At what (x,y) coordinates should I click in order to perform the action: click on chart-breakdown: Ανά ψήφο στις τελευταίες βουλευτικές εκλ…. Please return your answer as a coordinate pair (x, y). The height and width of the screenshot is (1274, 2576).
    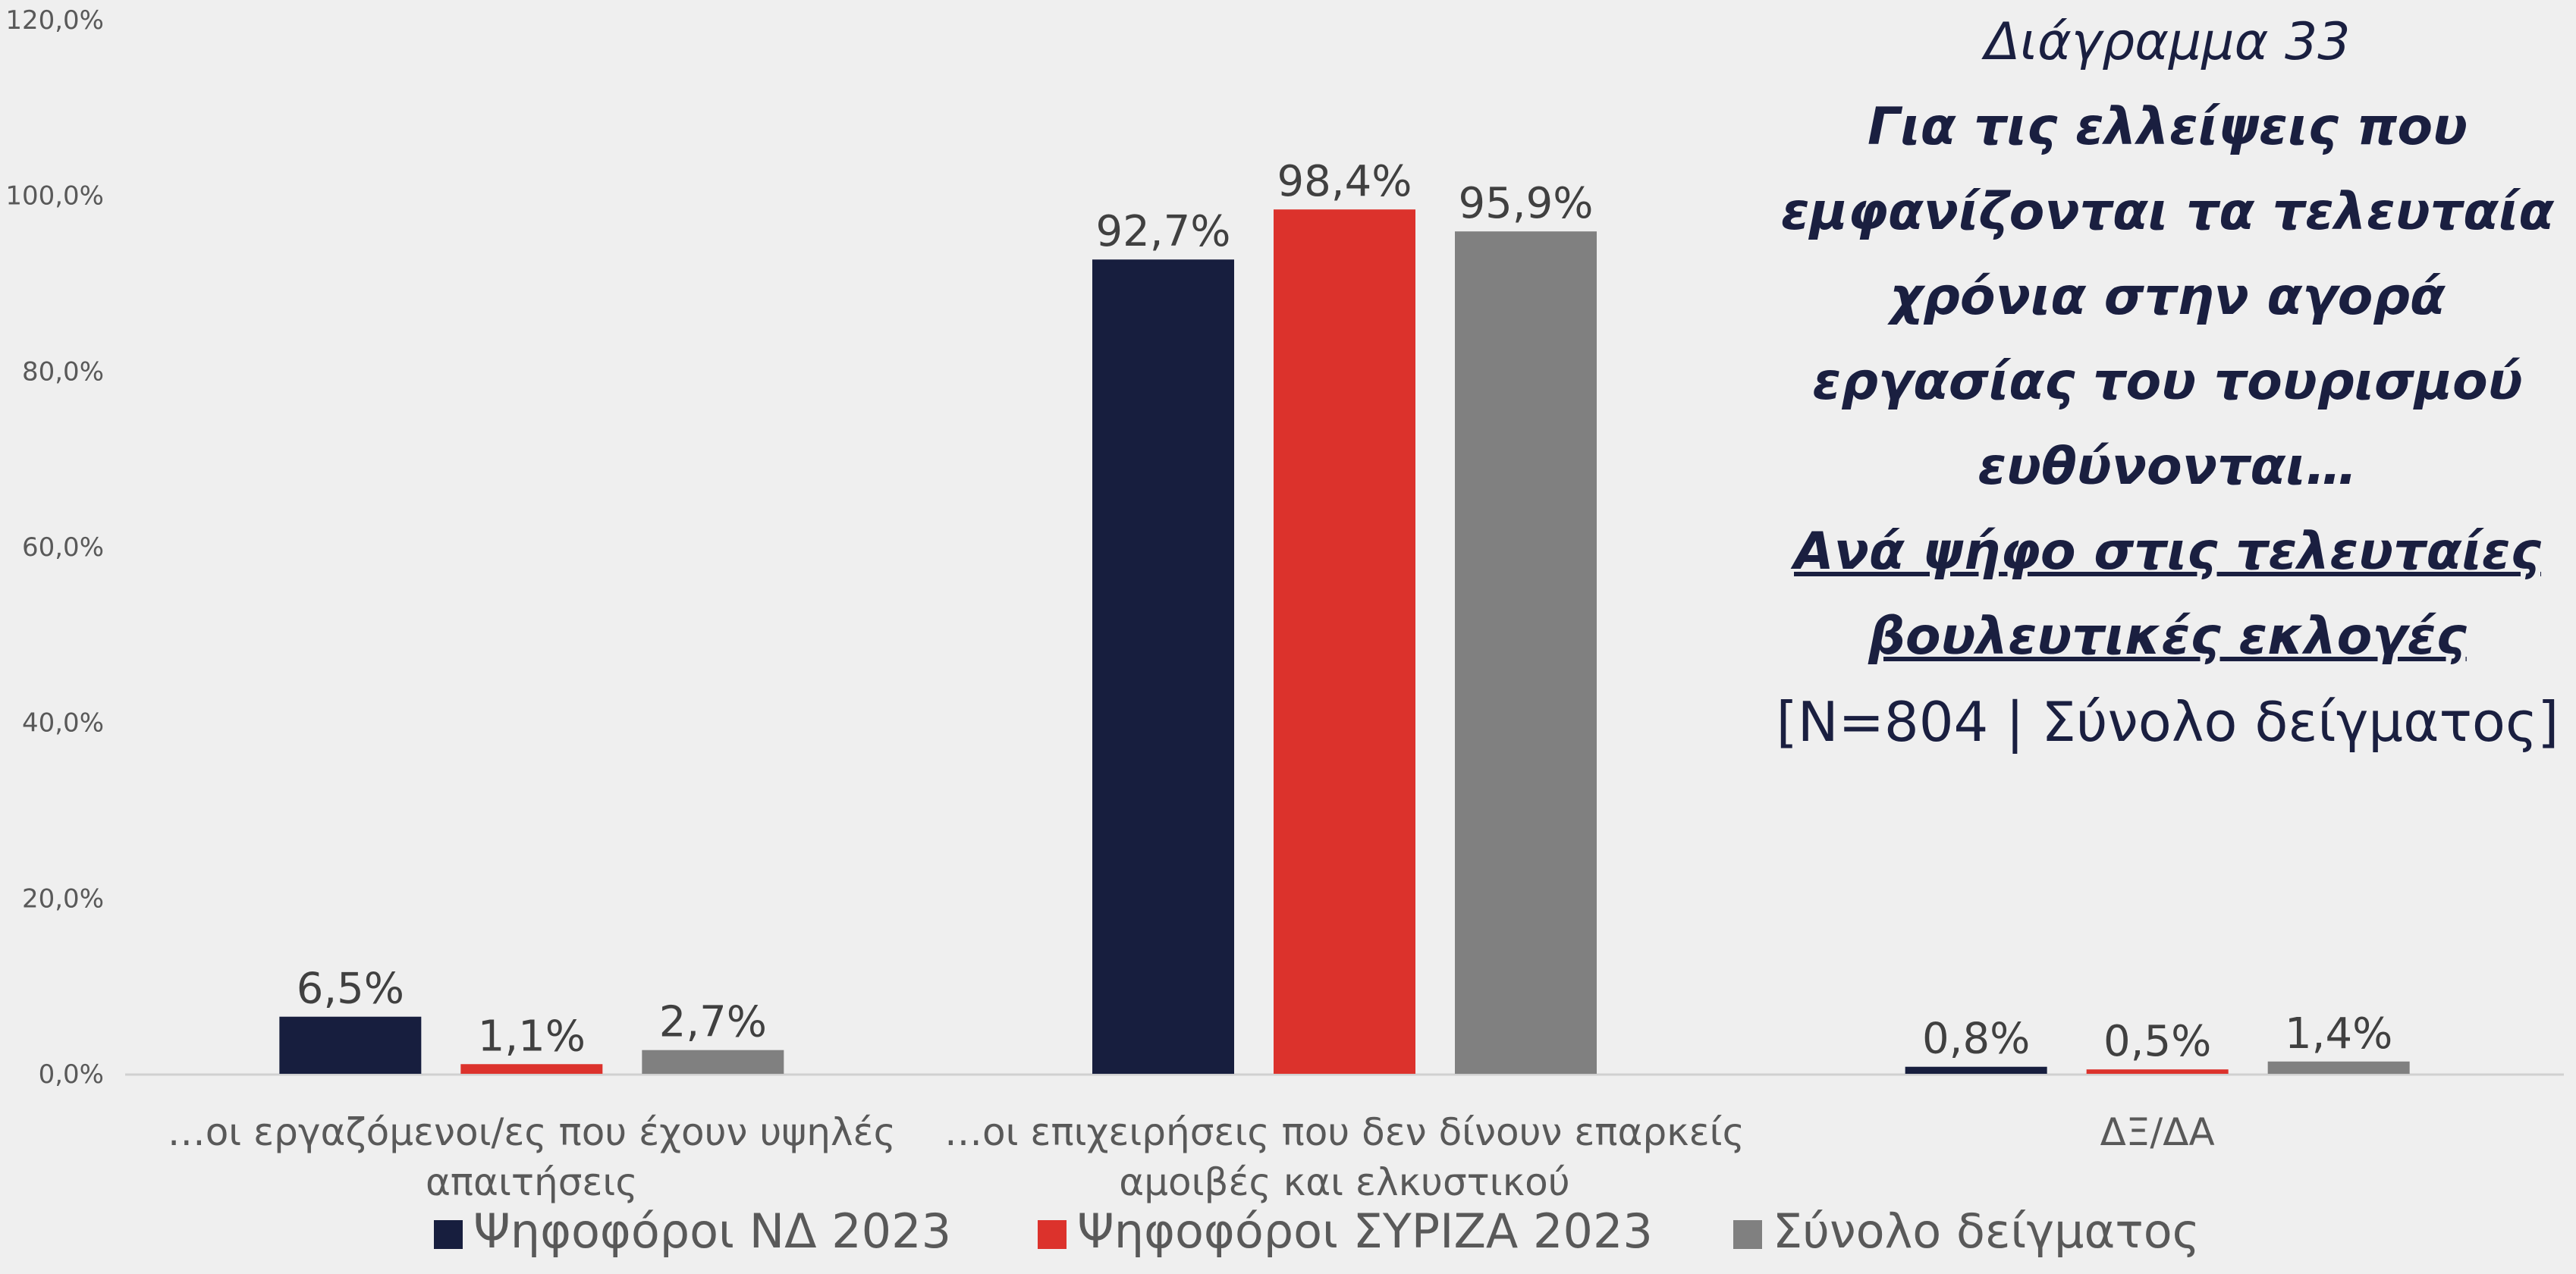
    Looking at the image, I should click on (2167, 594).